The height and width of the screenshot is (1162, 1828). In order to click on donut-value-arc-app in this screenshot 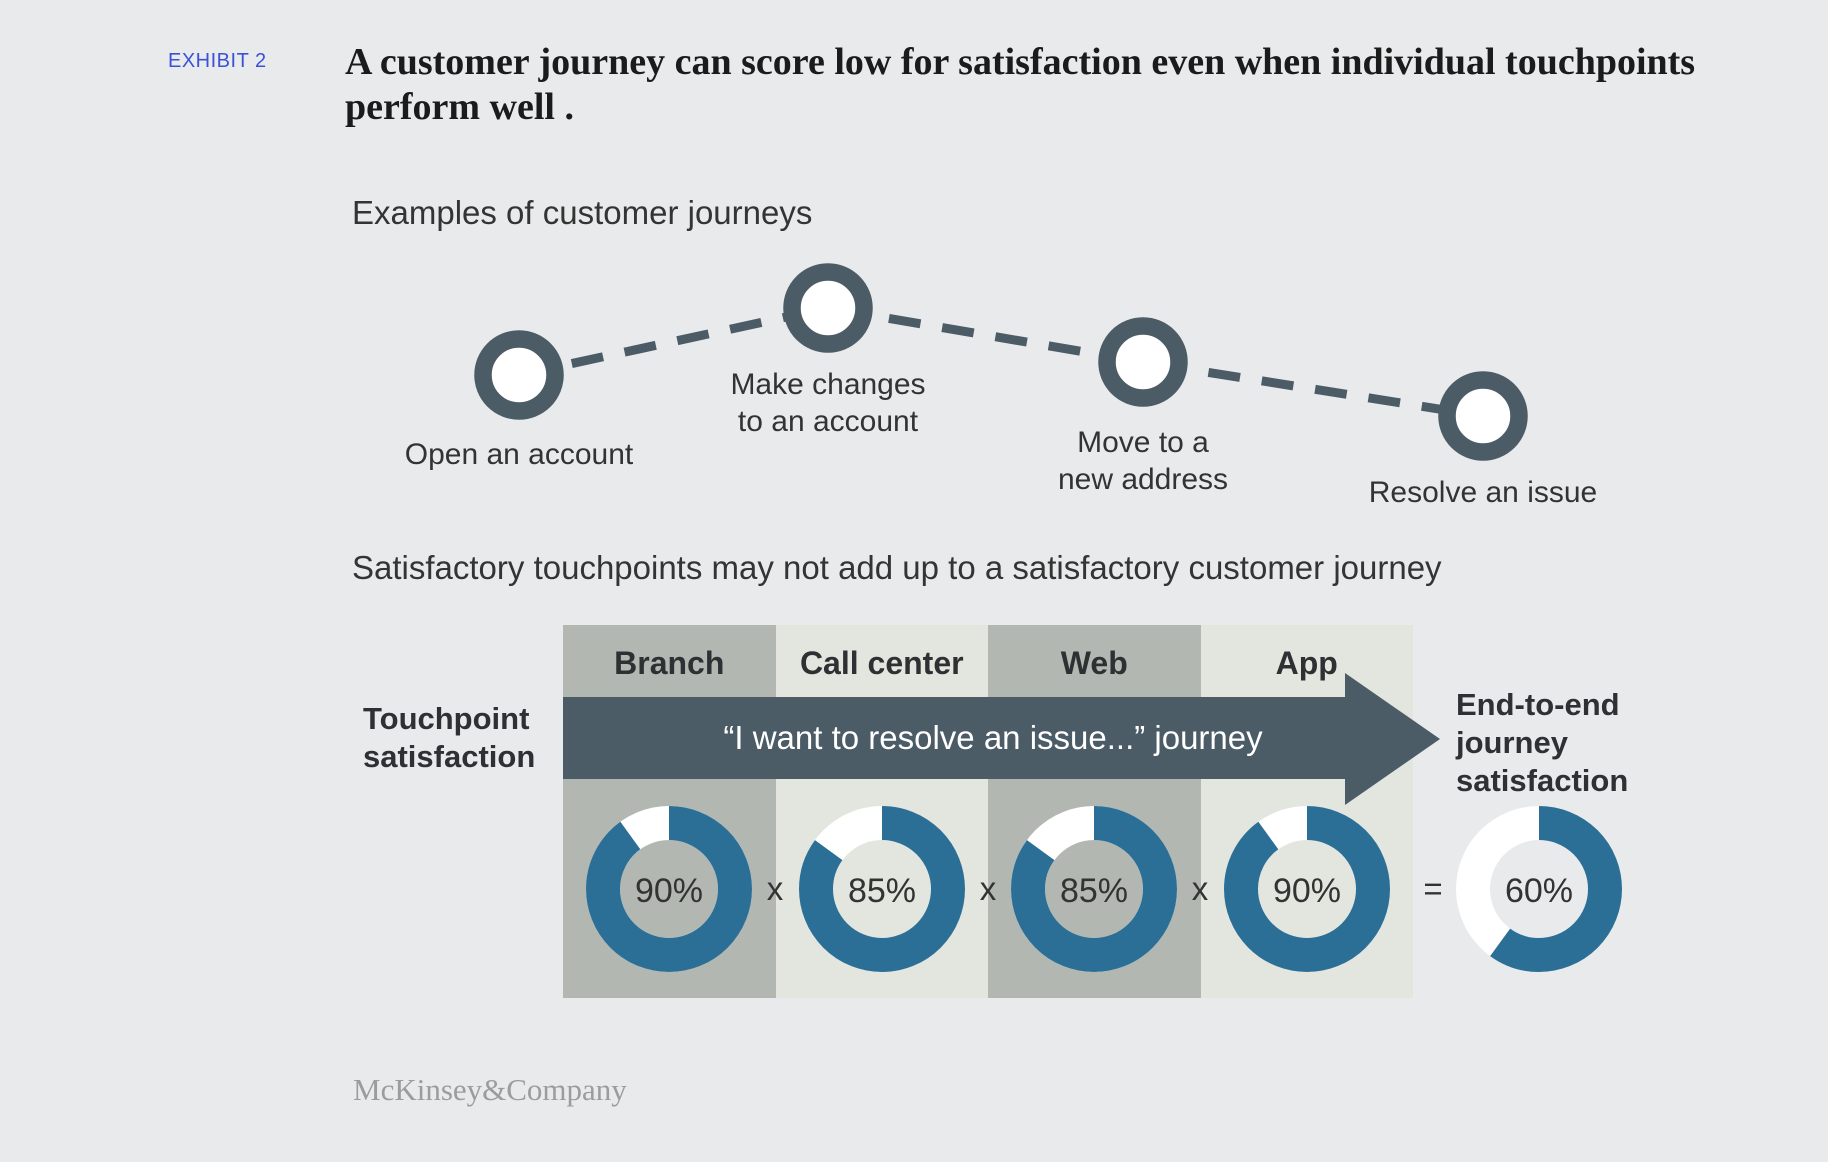, I will do `click(1307, 889)`.